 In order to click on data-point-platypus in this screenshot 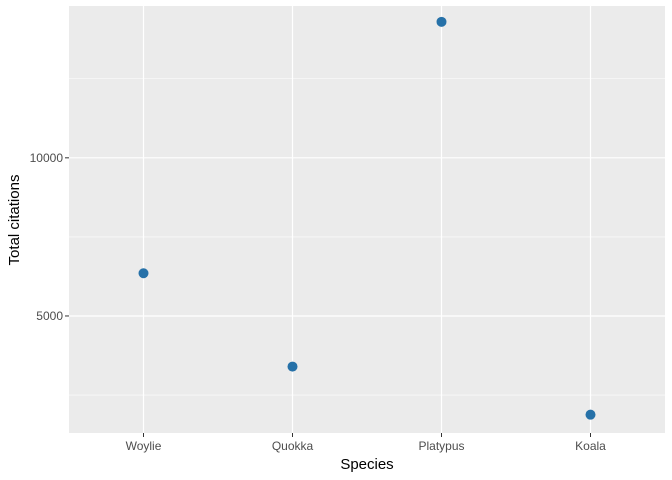, I will do `click(441, 21)`.